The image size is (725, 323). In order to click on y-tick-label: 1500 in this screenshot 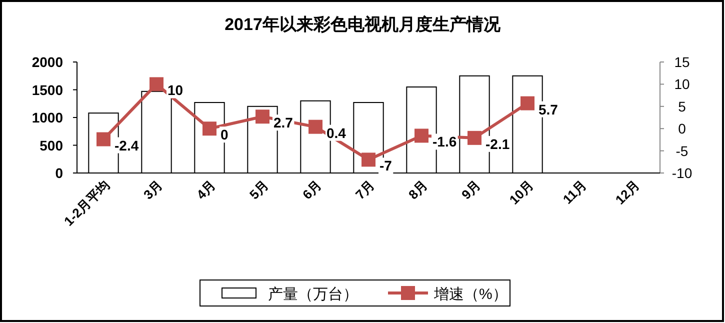, I will do `click(48, 90)`.